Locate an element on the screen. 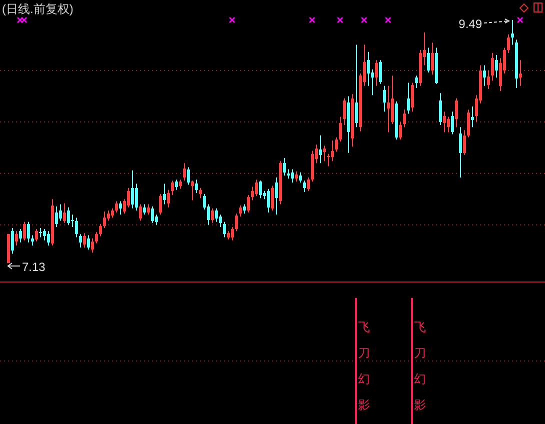 This screenshot has width=545, height=424. chart-title: (日线.前复权) is located at coordinates (38, 9).